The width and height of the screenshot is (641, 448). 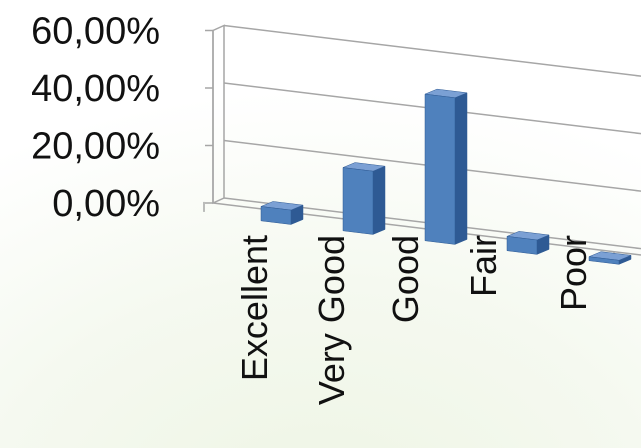 What do you see at coordinates (95, 32) in the screenshot?
I see `y-tick-label: 60,00%` at bounding box center [95, 32].